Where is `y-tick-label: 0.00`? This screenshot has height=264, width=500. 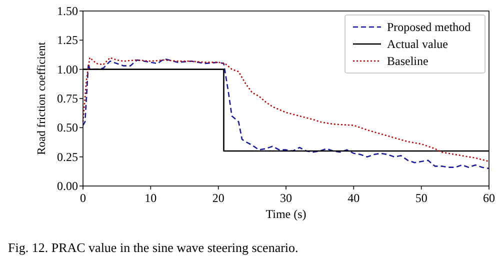
y-tick-label: 0.00 is located at coordinates (67, 186).